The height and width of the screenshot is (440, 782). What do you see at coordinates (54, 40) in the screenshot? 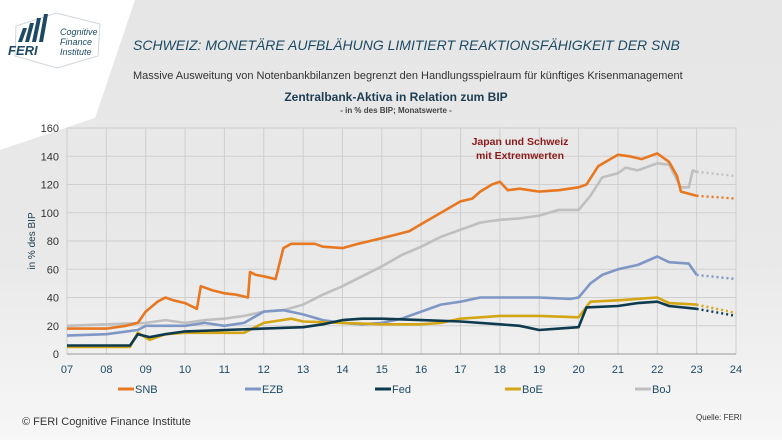
I see `feri-logo: FERI Cognitive Finance Institute` at bounding box center [54, 40].